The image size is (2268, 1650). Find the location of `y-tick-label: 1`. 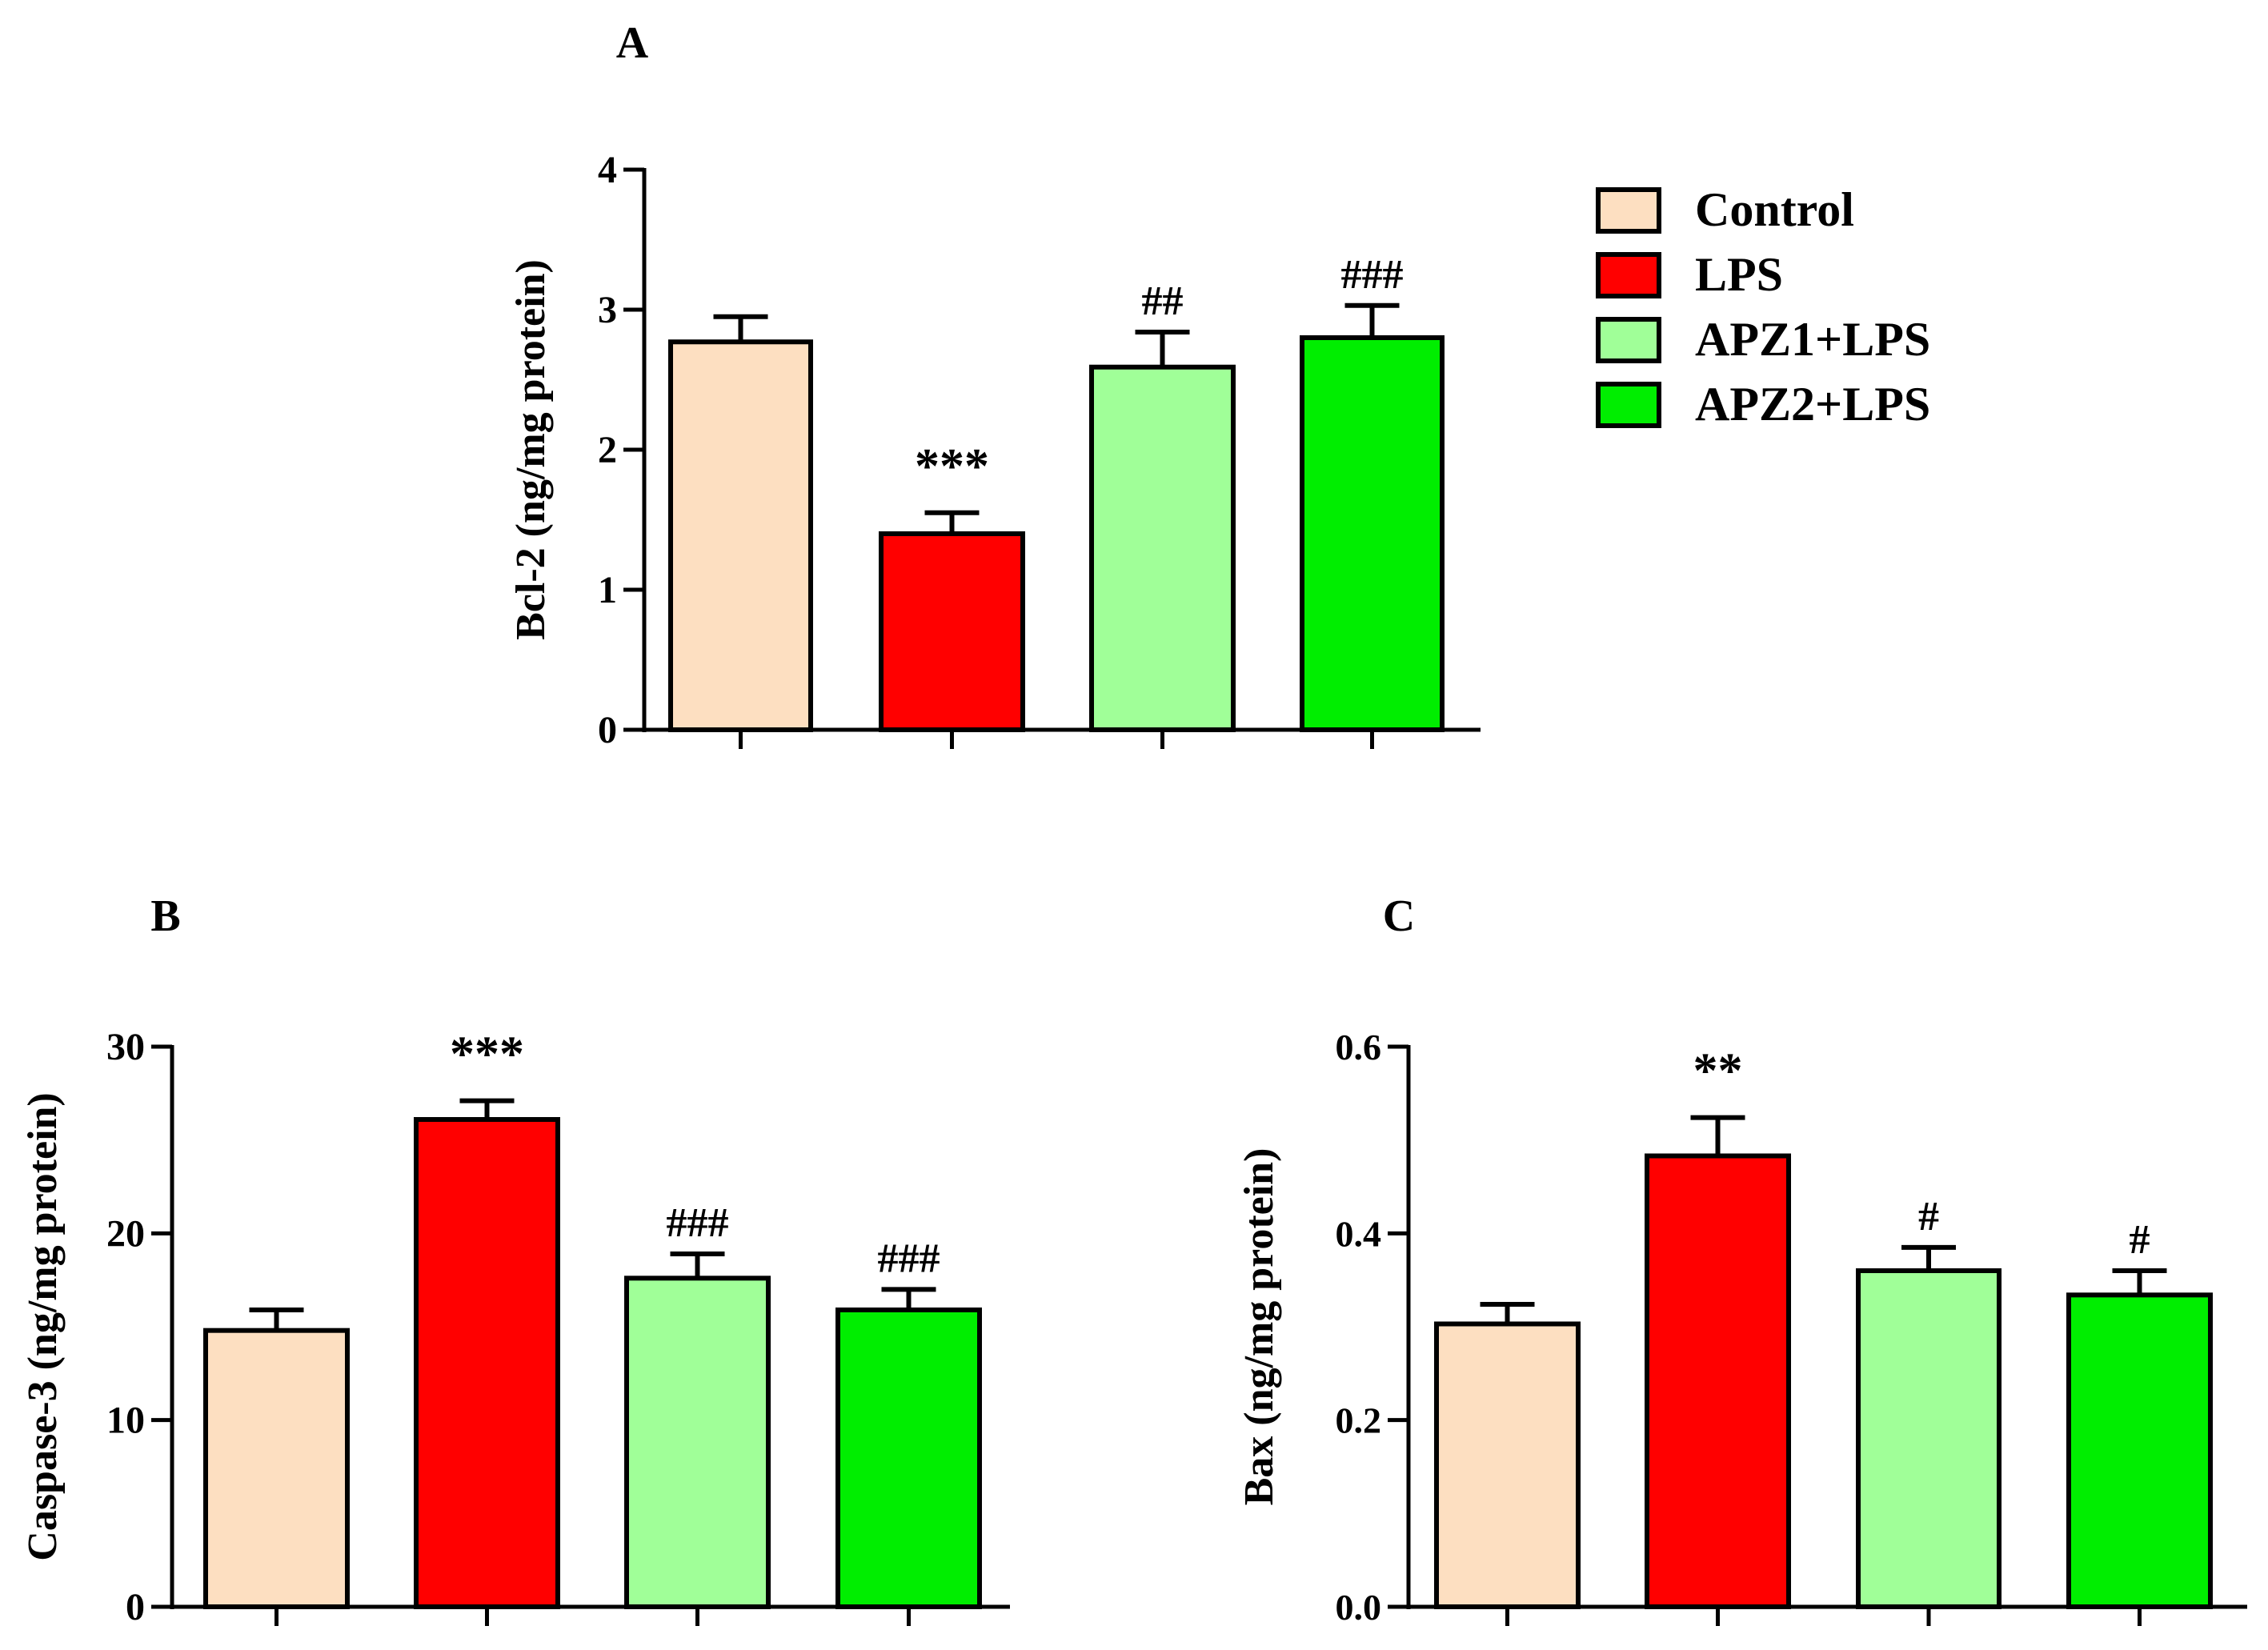

y-tick-label: 1 is located at coordinates (607, 590).